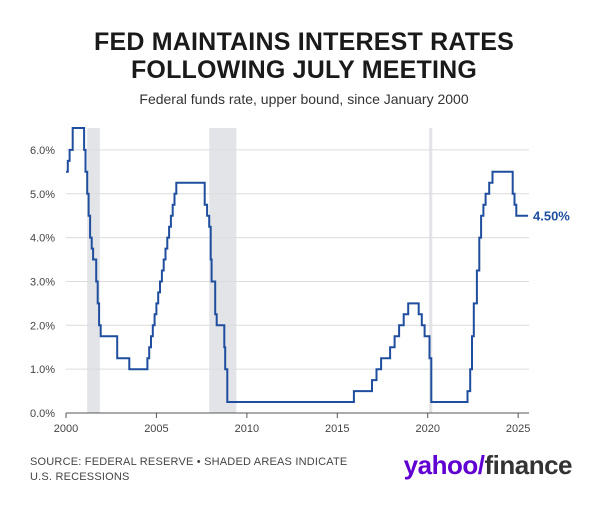 The height and width of the screenshot is (506, 608). Describe the element at coordinates (42, 326) in the screenshot. I see `y-tick-label: 2.0%` at that location.